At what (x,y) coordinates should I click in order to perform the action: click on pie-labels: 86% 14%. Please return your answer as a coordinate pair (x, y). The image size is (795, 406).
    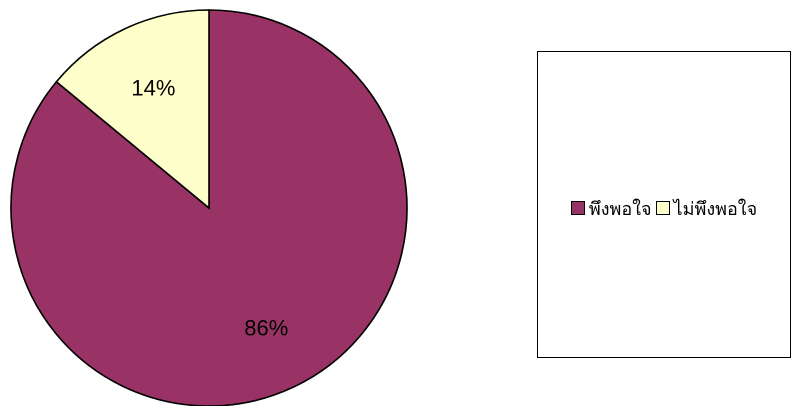
    Looking at the image, I should click on (209, 208).